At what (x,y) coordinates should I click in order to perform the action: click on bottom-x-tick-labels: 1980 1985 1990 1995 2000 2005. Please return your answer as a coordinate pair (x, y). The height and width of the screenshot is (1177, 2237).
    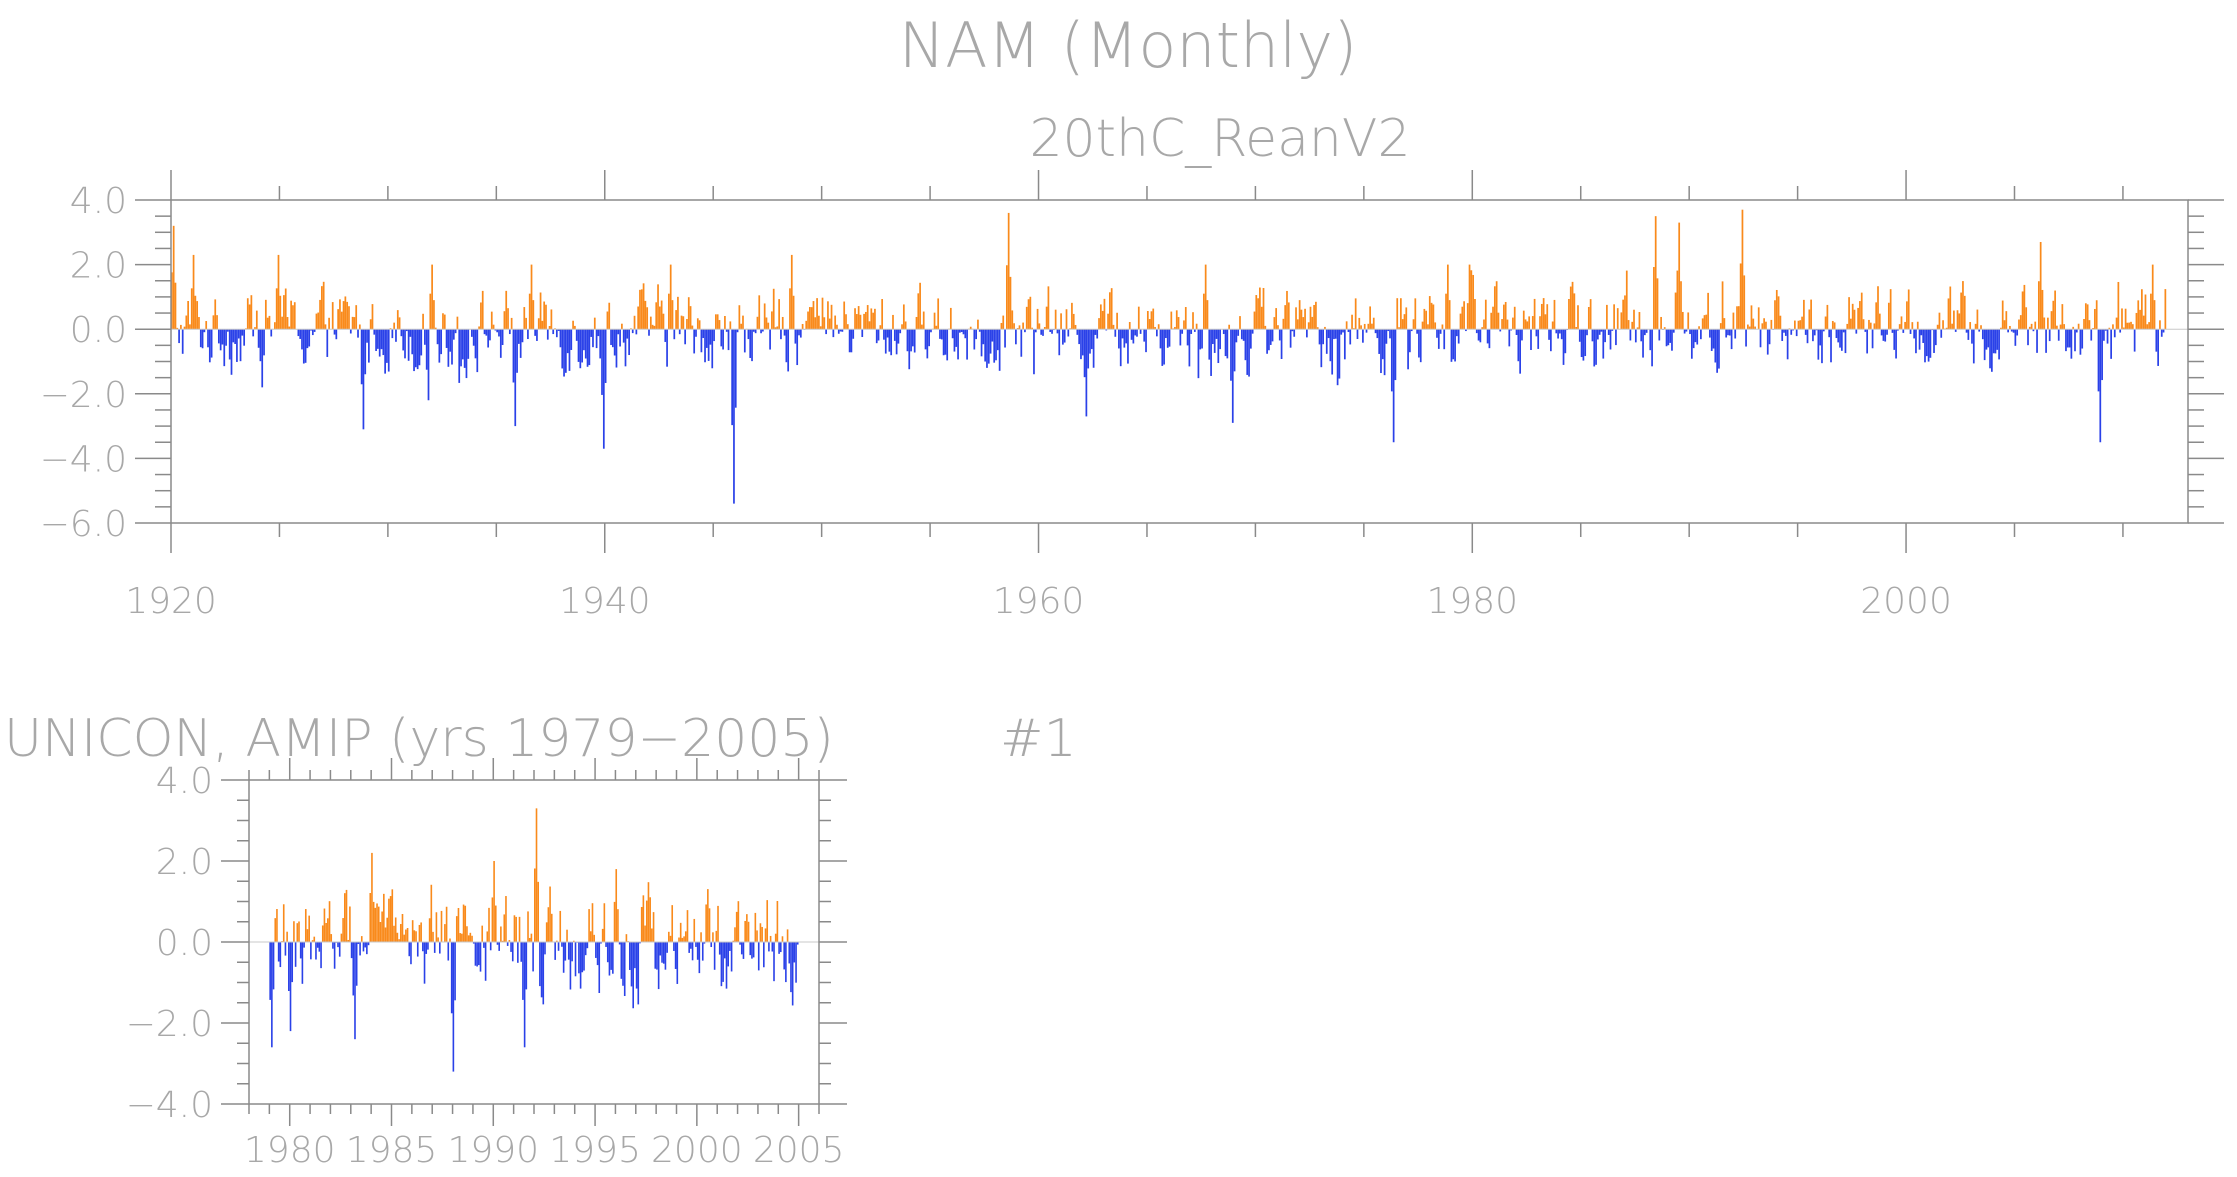
    Looking at the image, I should click on (544, 1150).